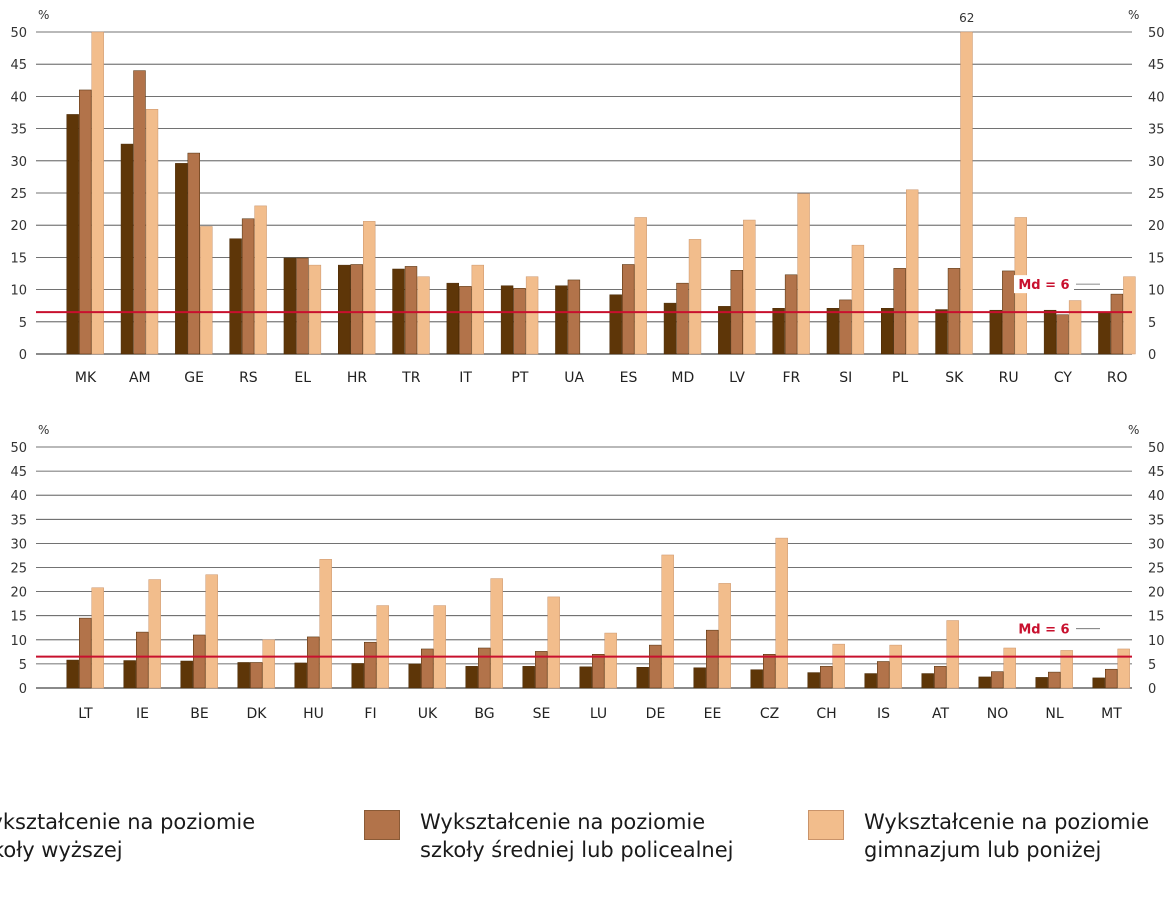 This screenshot has height=922, width=1172. What do you see at coordinates (574, 317) in the screenshot?
I see `bar-secondary-UA` at bounding box center [574, 317].